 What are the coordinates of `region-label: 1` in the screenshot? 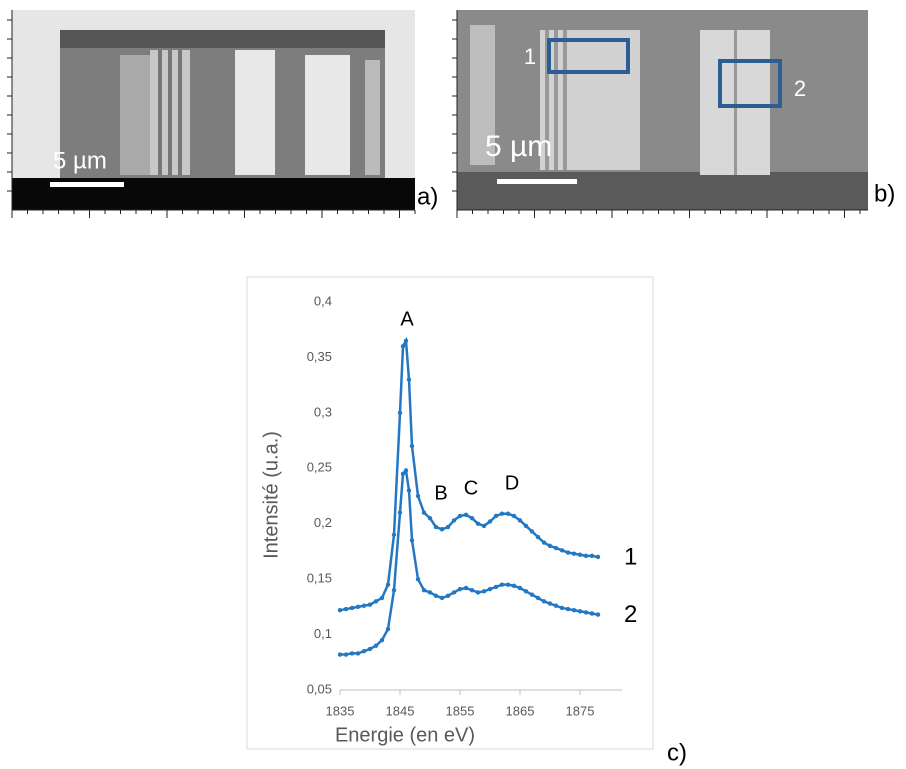 It's located at (530, 56).